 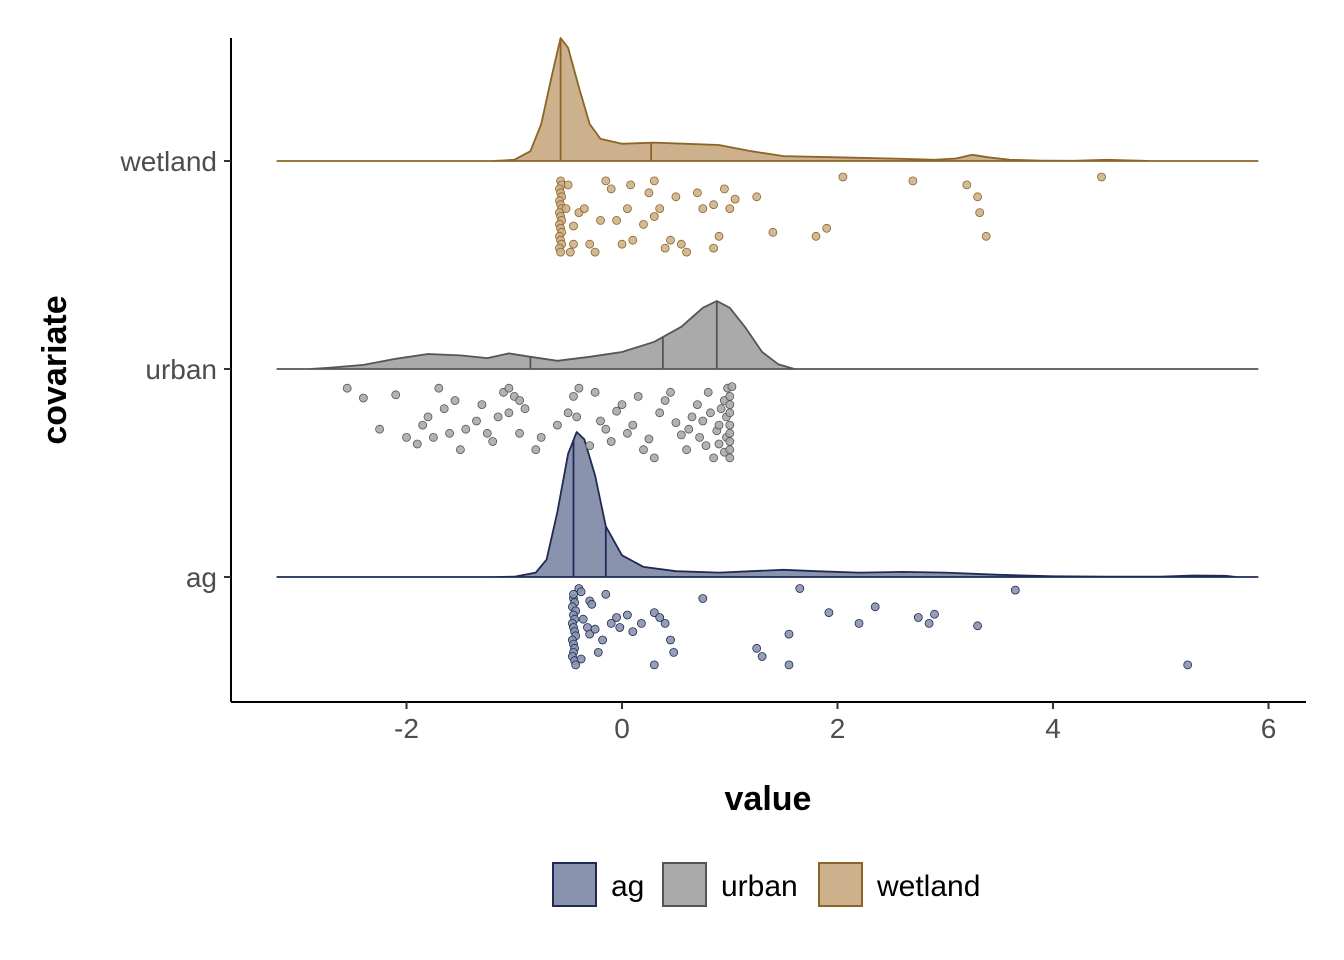 I want to click on x-tick-label: 0, so click(x=622, y=728).